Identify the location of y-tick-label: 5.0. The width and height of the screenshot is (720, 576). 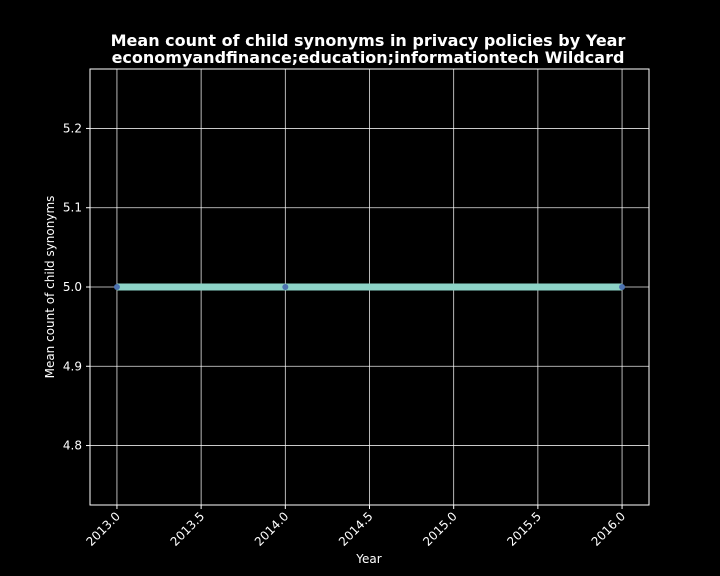
(72, 287).